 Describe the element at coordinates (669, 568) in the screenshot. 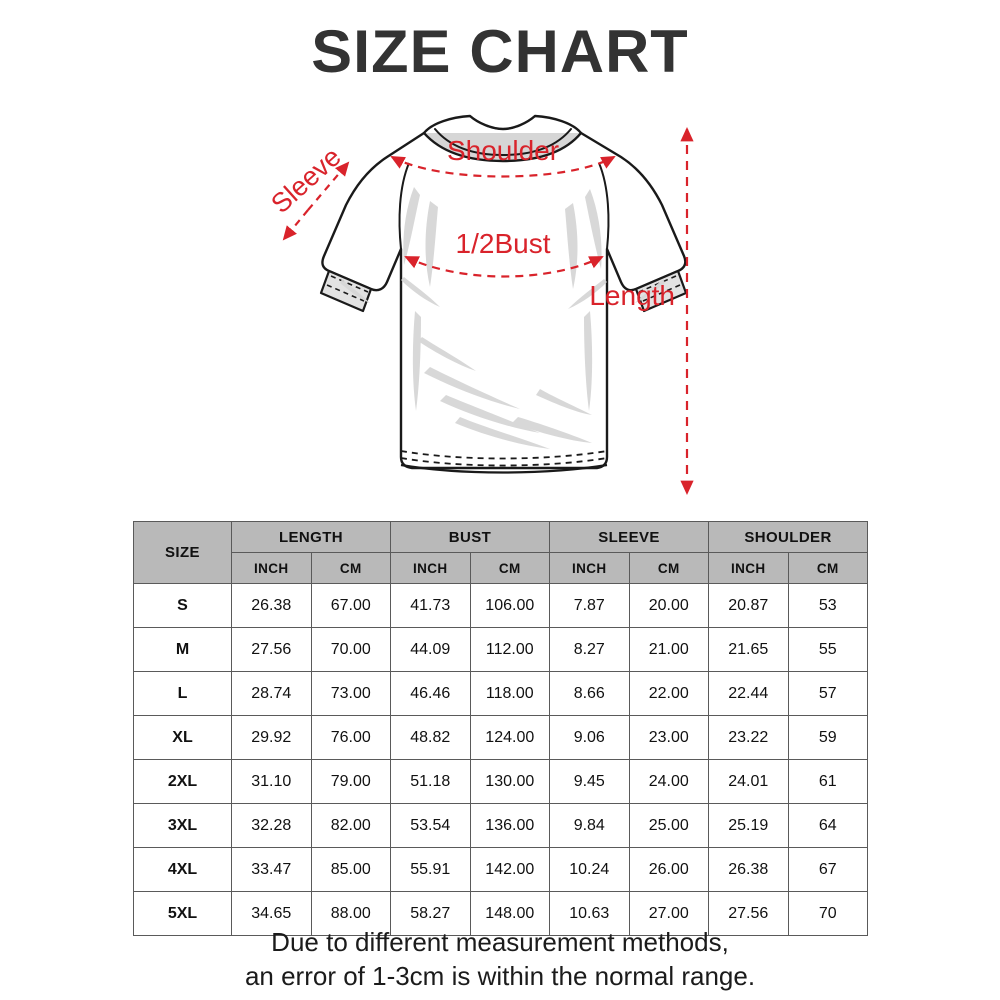

I see `unit-header-sleeve-cm: CM` at that location.